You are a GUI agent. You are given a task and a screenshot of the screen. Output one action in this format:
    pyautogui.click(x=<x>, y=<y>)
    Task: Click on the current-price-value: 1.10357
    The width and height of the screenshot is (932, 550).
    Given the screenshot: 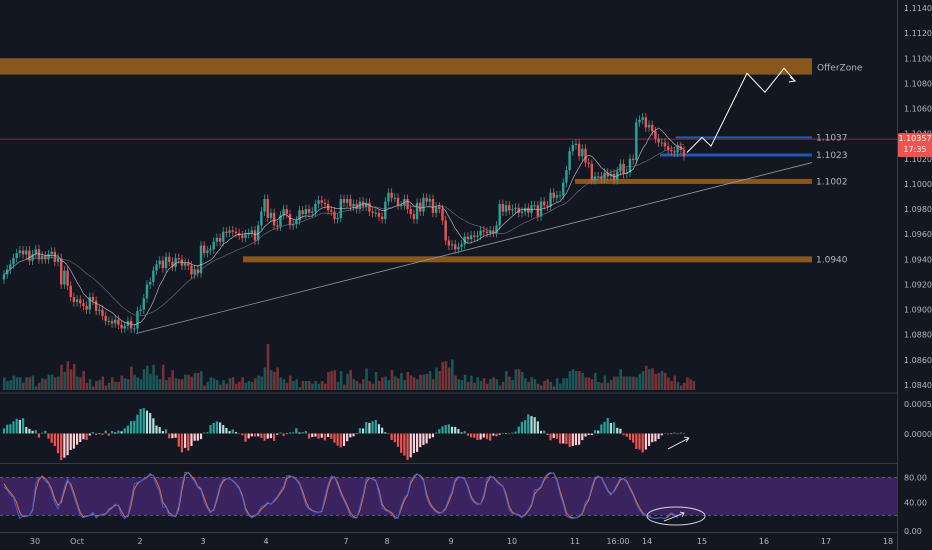 What is the action you would take?
    pyautogui.click(x=914, y=138)
    